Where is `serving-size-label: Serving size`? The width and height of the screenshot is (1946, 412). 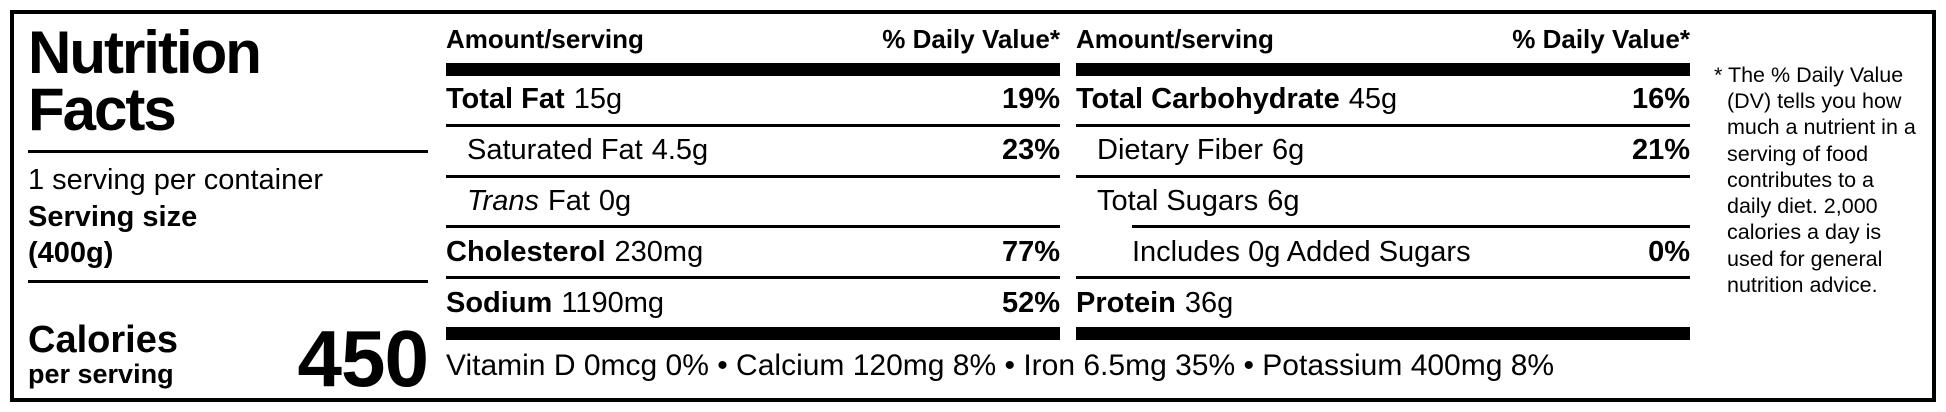
serving-size-label: Serving size is located at coordinates (113, 217).